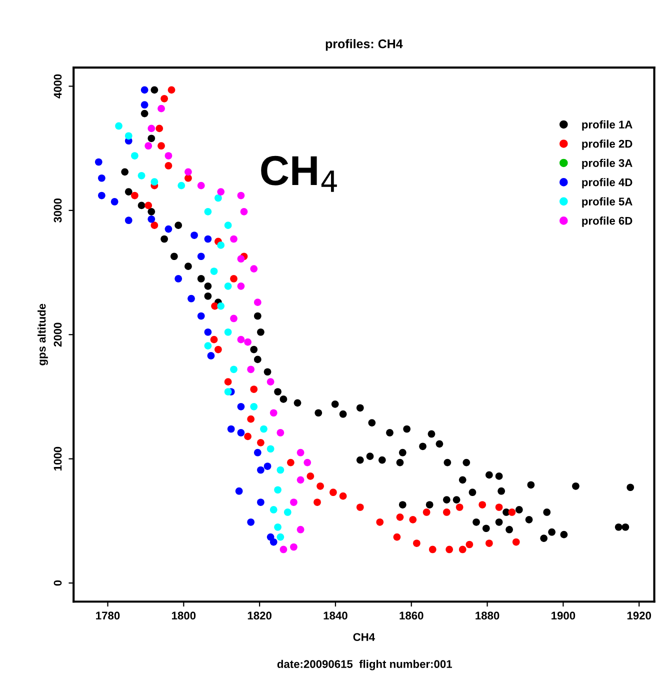  Describe the element at coordinates (58, 334) in the screenshot. I see `y-tick-label: 2000` at that location.